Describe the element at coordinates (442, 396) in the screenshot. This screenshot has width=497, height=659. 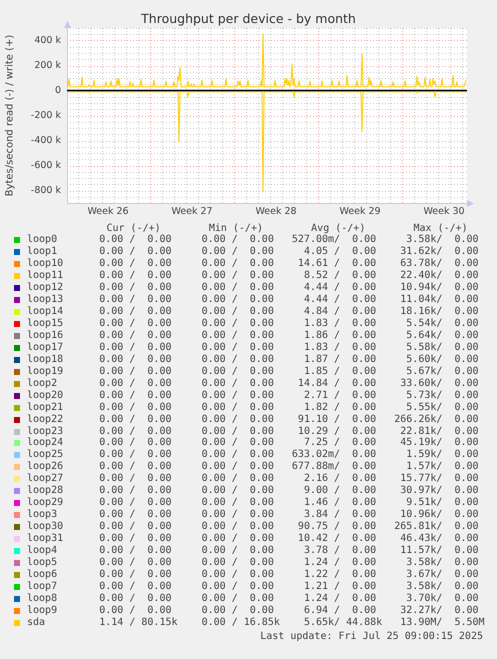
I see `text: 5.73k/ 0.00` at that location.